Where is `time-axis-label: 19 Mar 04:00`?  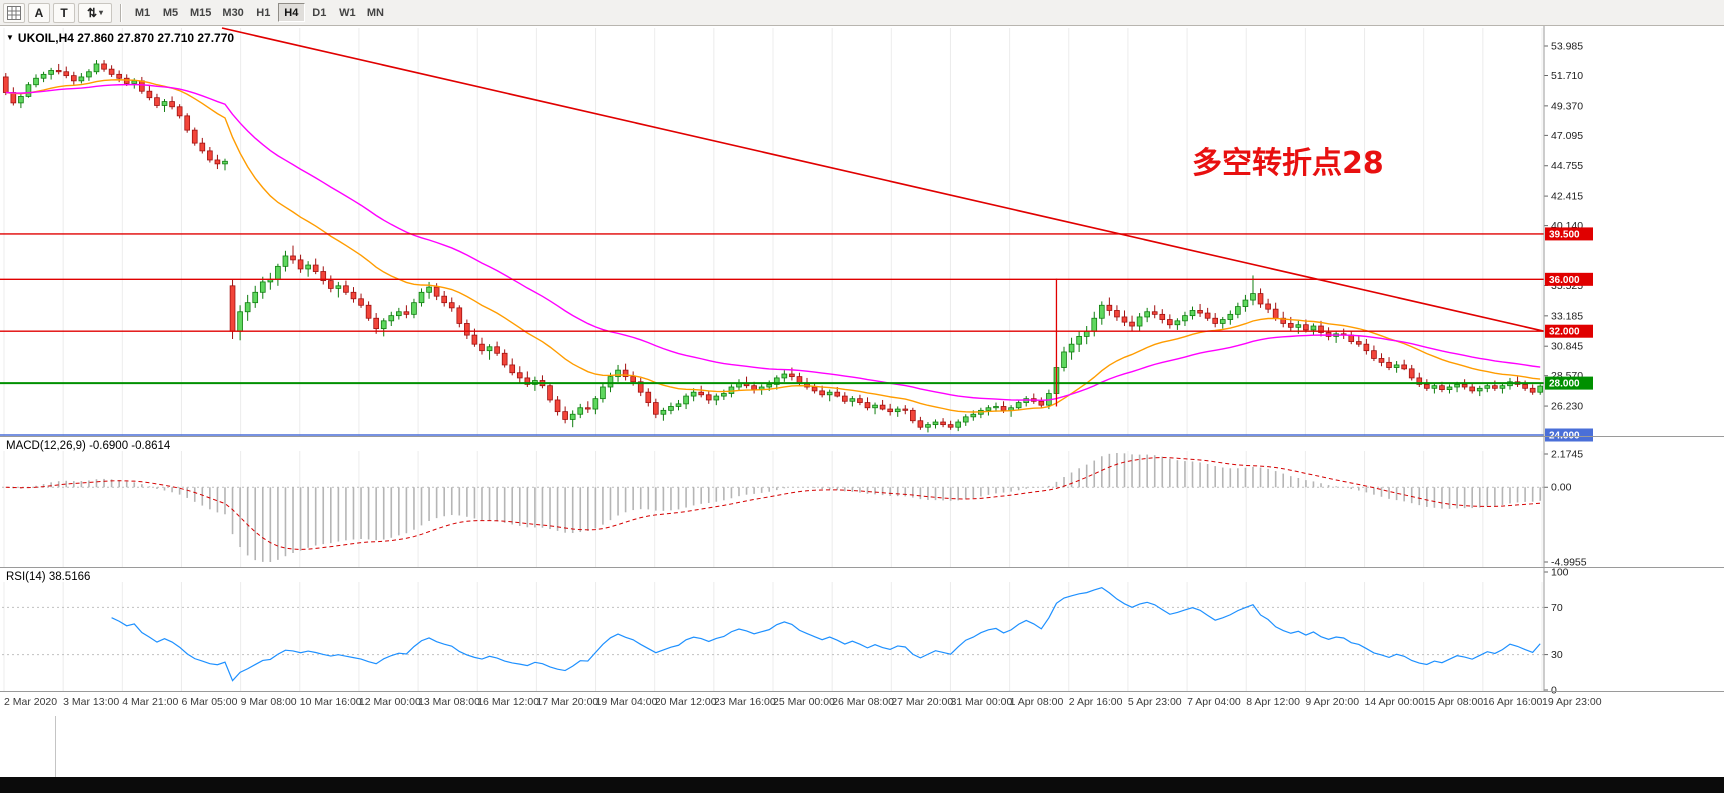
time-axis-label: 19 Mar 04:00 is located at coordinates (627, 702).